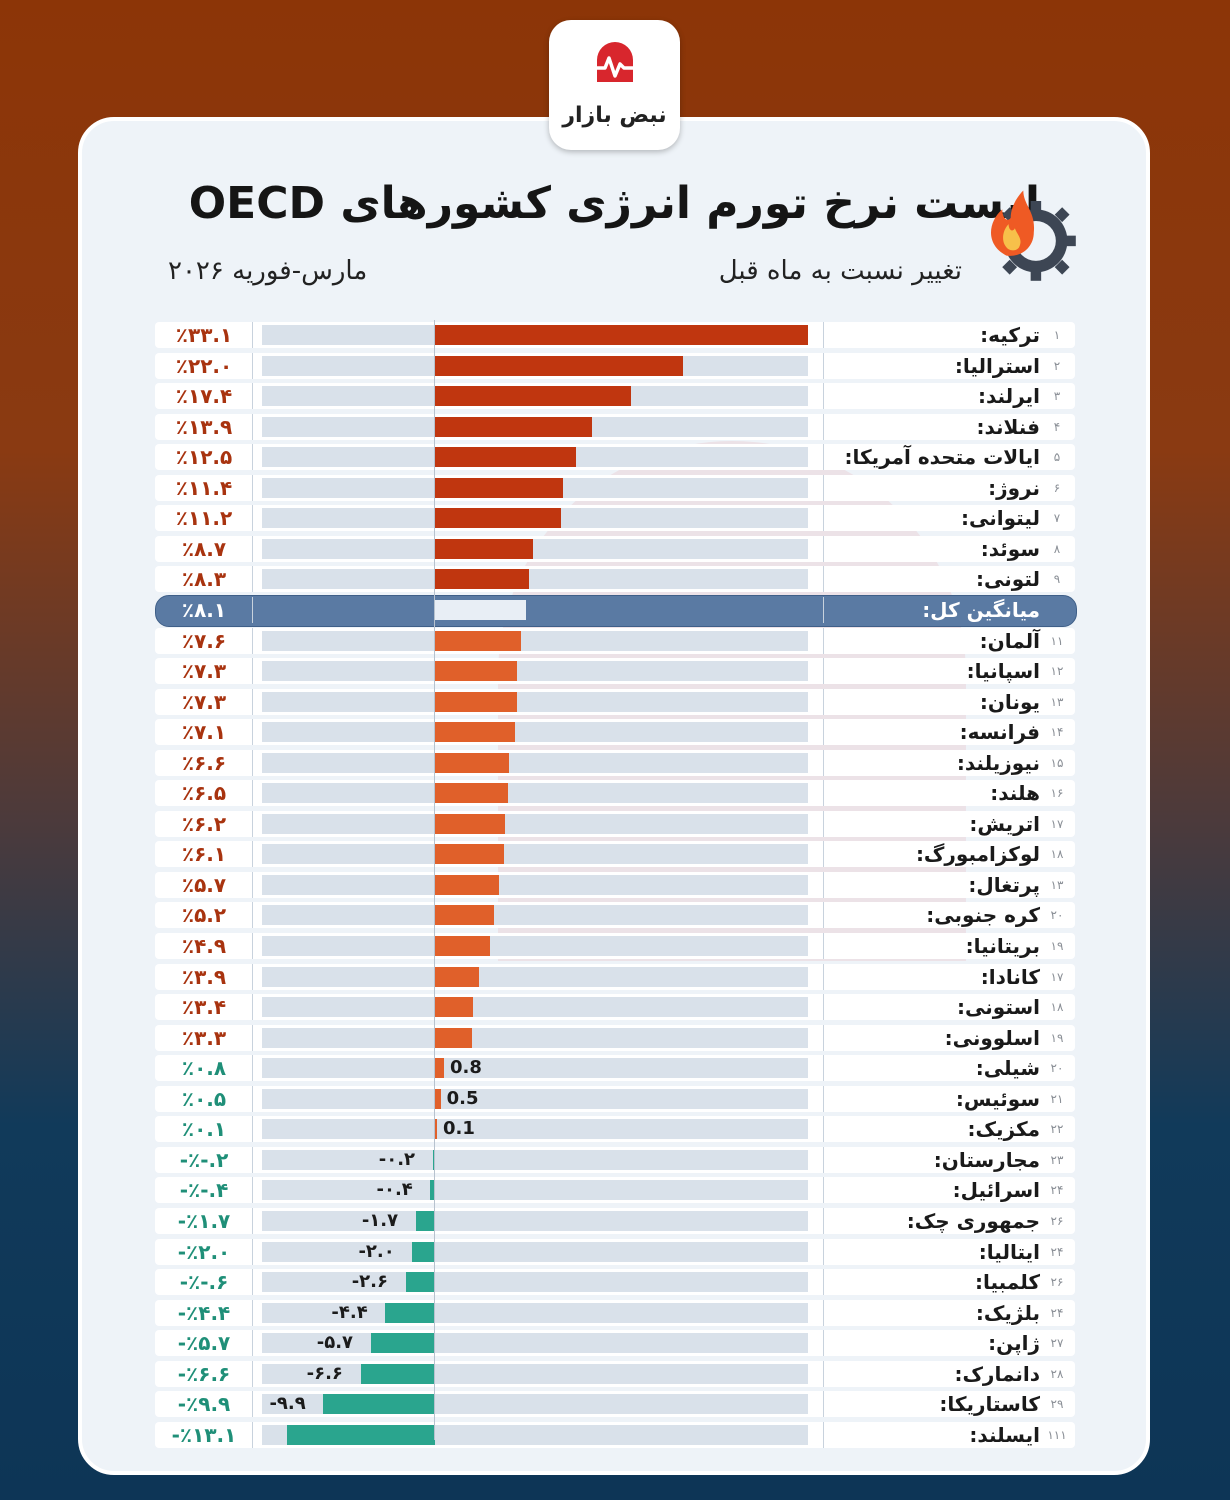 This screenshot has width=1230, height=1500. I want to click on rank-number: ۲۷, so click(1057, 1343).